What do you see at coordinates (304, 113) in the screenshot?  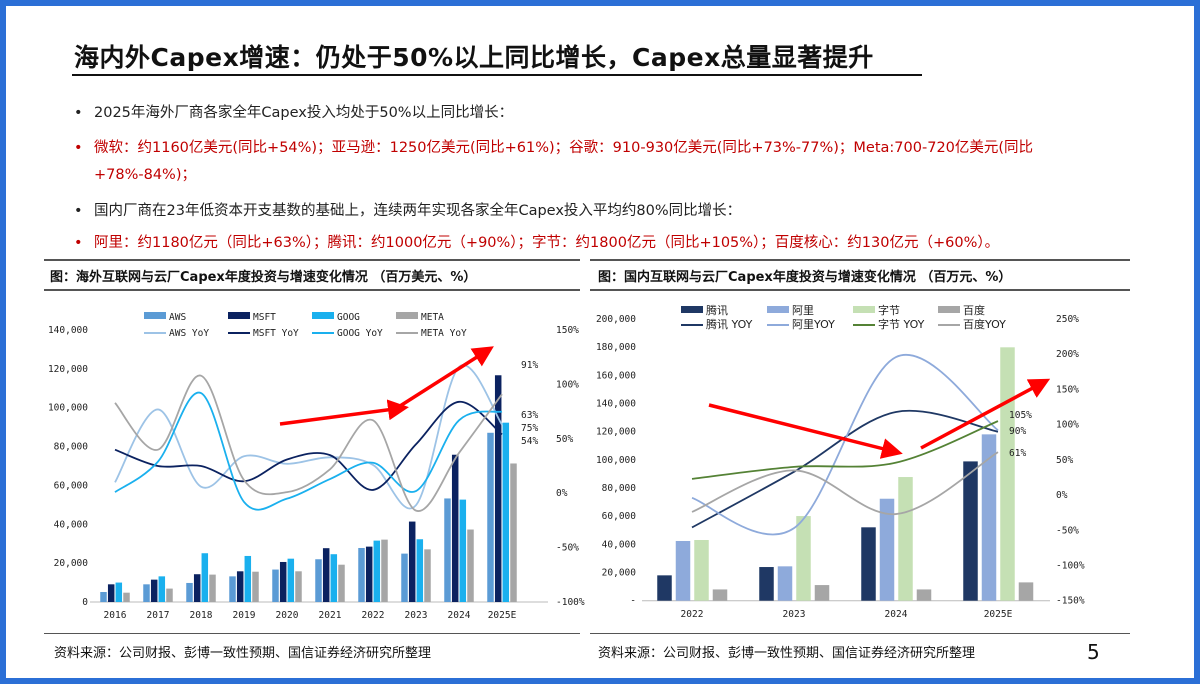 I see `bullet-text: 2025年海外厂商各家全年Capex投入均处于50%以上同比增长：` at bounding box center [304, 113].